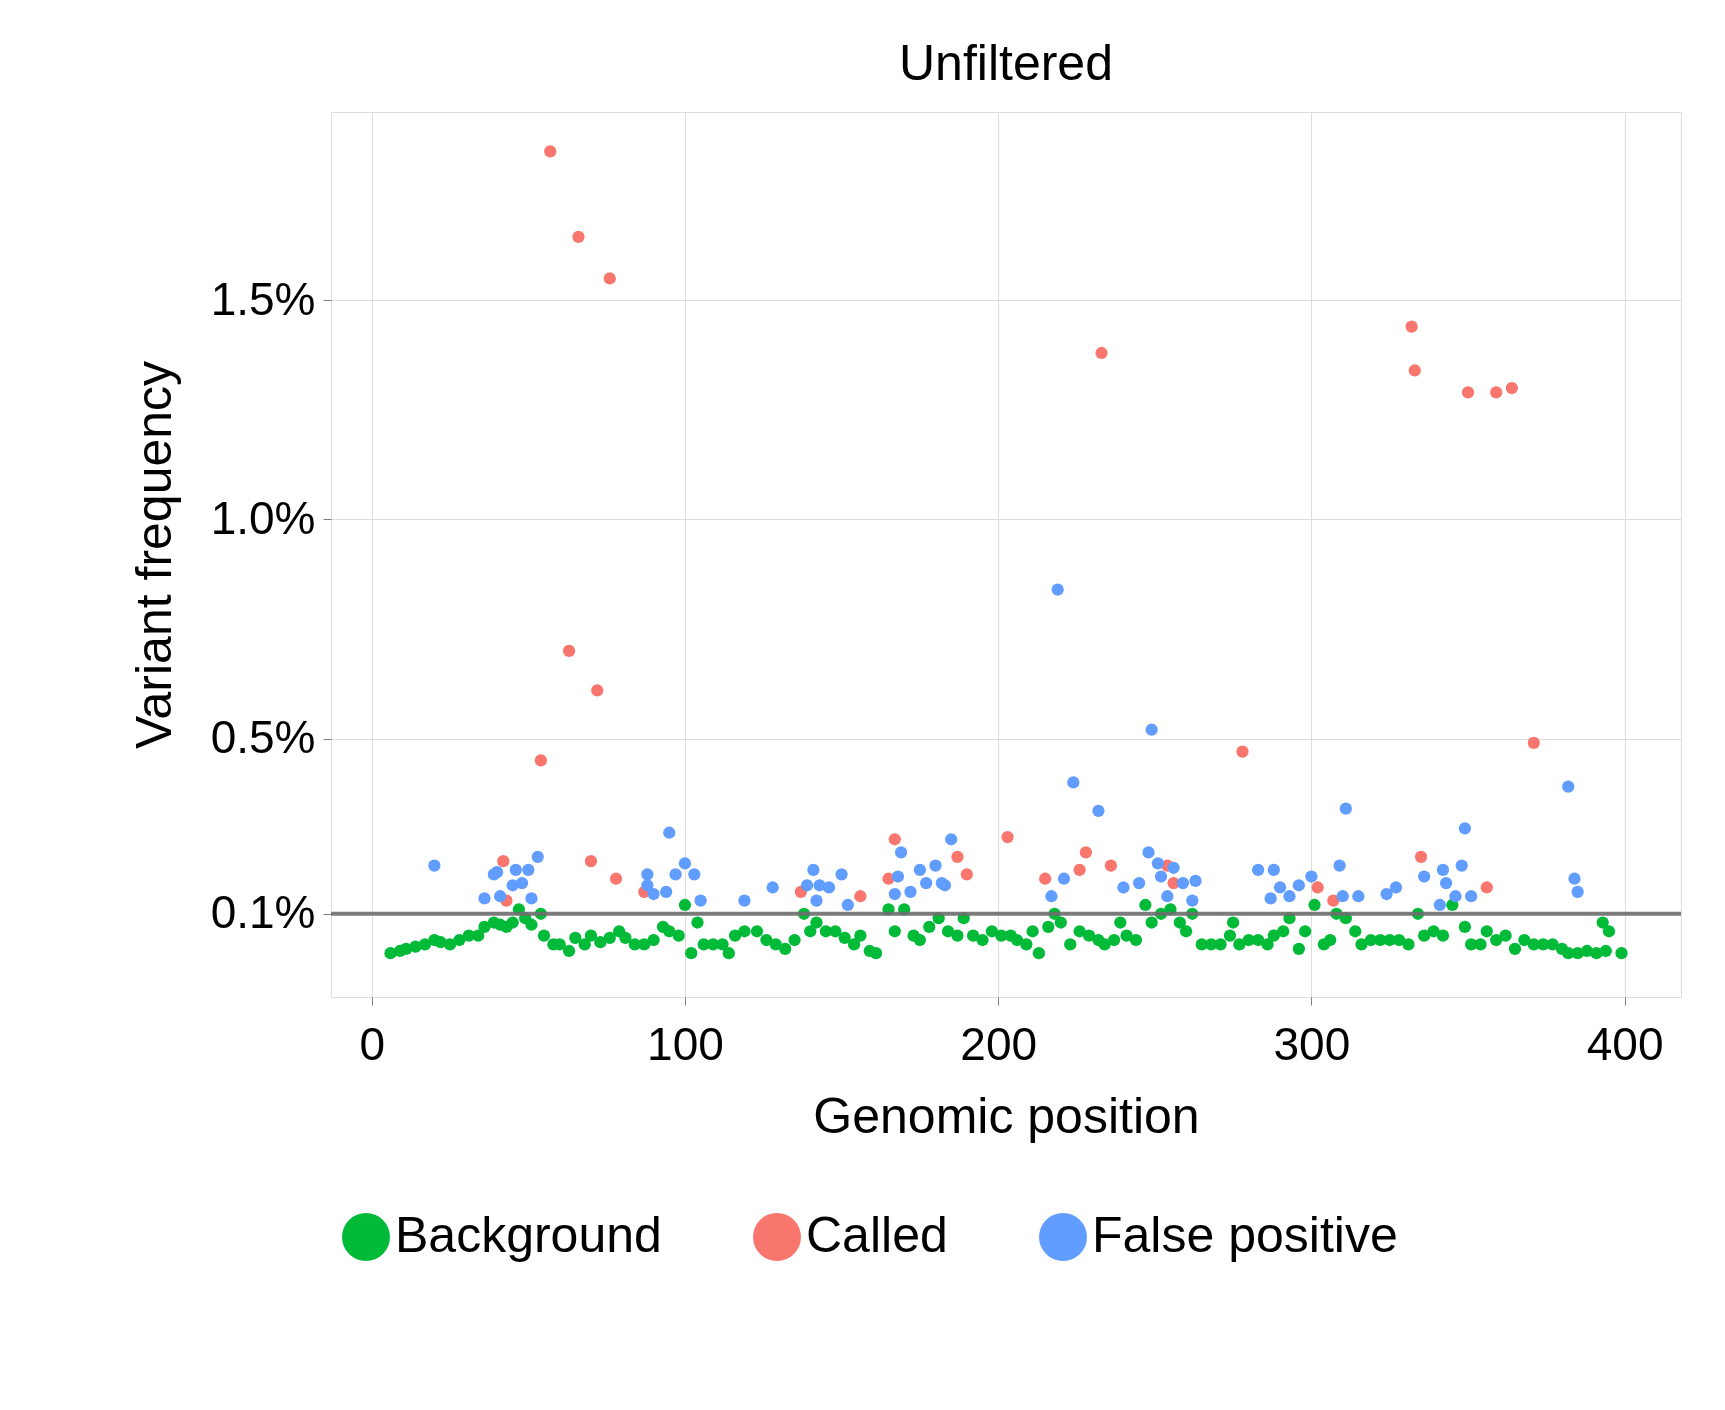 This screenshot has width=1725, height=1410. Describe the element at coordinates (153, 555) in the screenshot. I see `y-axis-title: Variant frequency` at that location.